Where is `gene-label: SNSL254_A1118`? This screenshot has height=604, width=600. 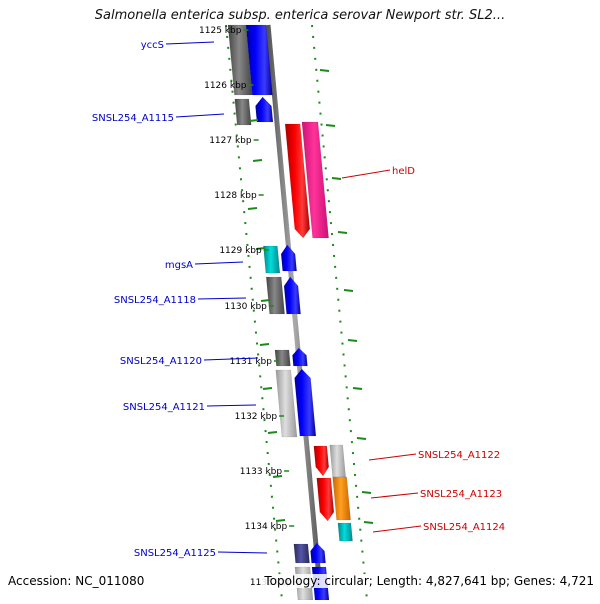 gene-label: SNSL254_A1118 is located at coordinates (155, 300).